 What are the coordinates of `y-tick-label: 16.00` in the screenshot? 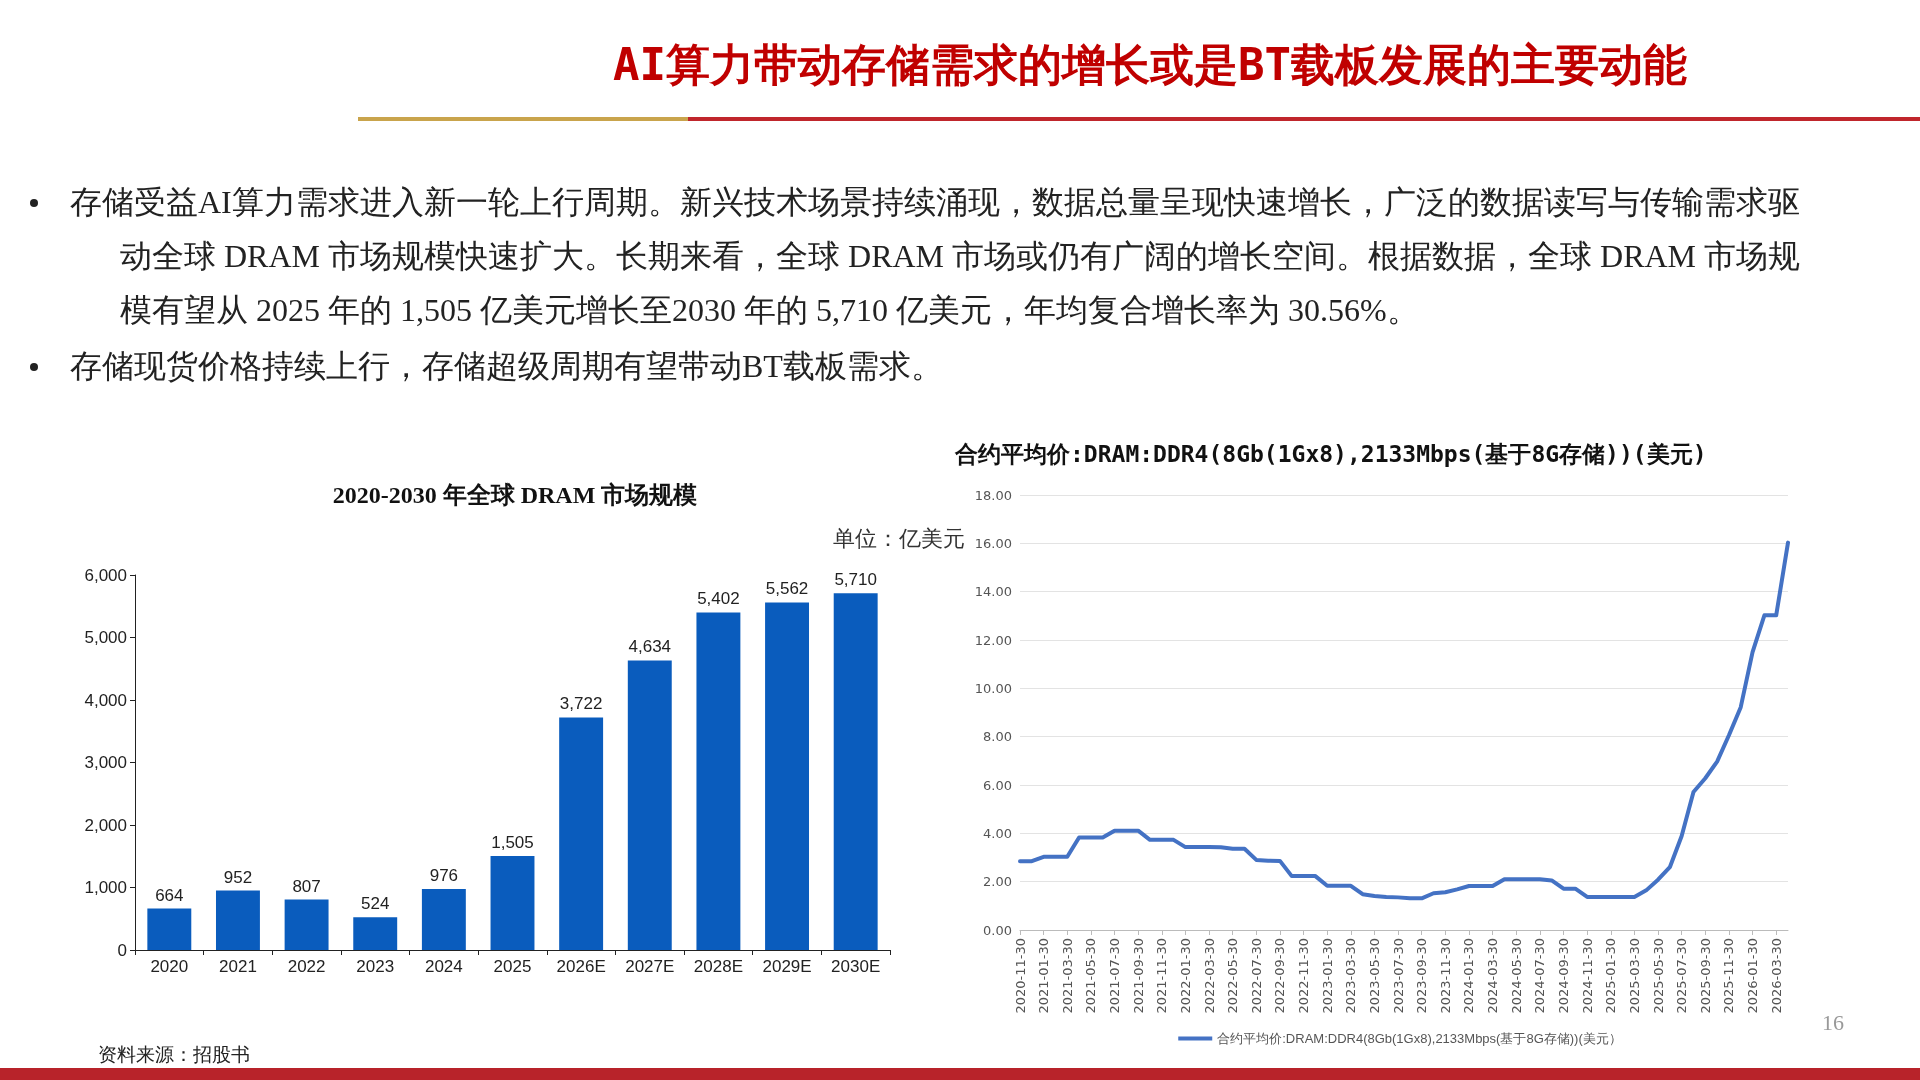 It's located at (993, 543).